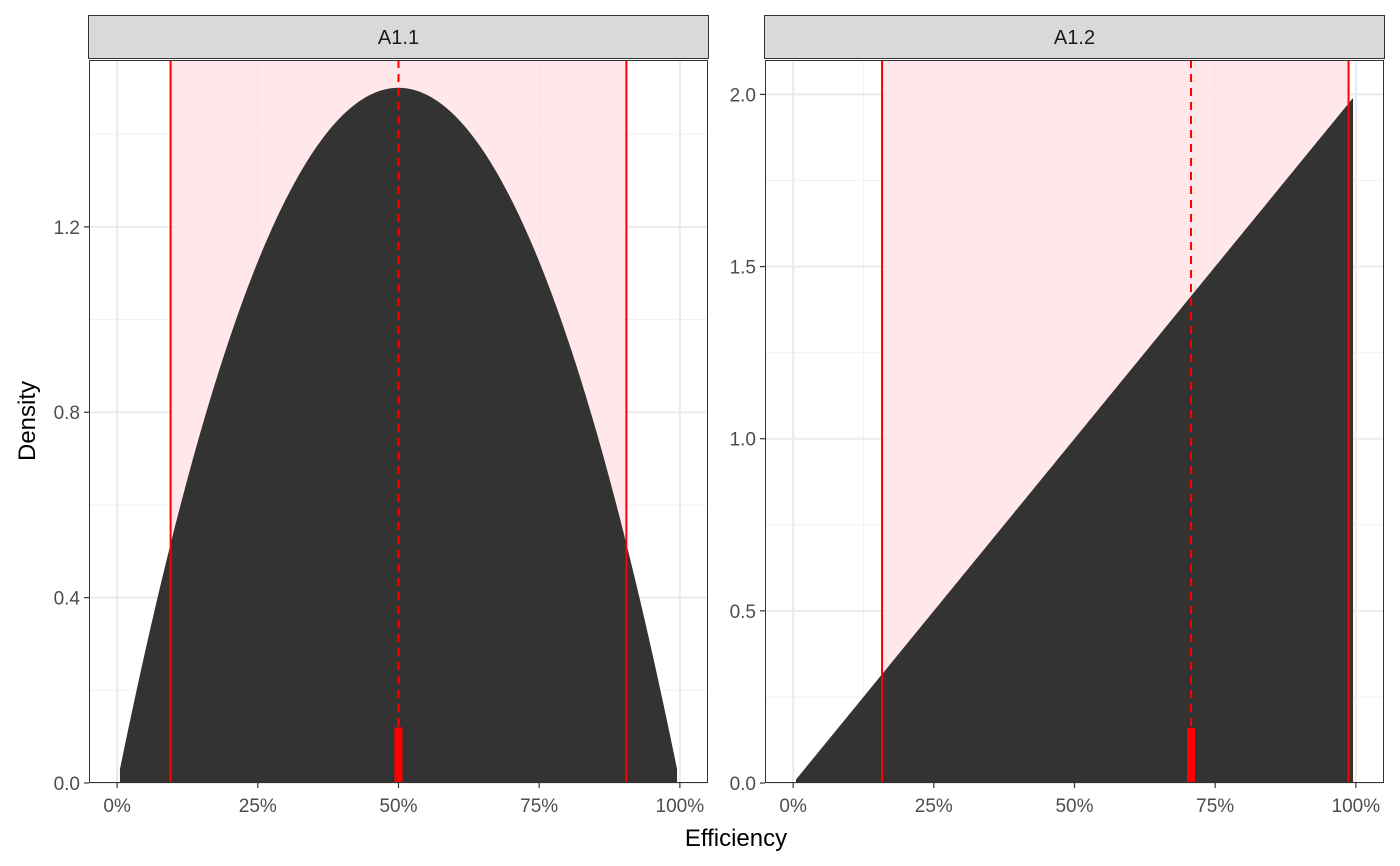 This screenshot has height=866, width=1400. I want to click on strip-label-a1-2: A1.2, so click(1074, 38).